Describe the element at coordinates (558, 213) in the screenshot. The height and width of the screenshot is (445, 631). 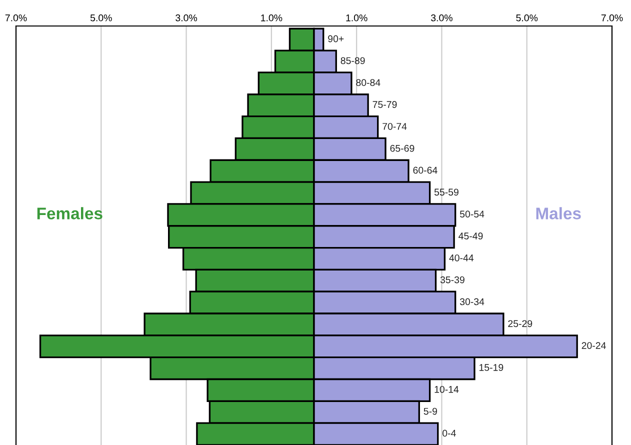
I see `text: Males` at that location.